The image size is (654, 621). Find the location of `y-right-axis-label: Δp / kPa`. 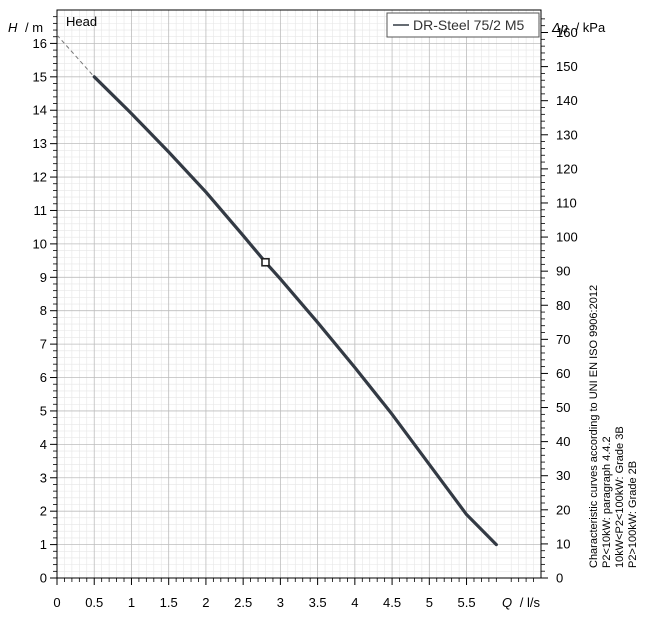

y-right-axis-label: Δp / kPa is located at coordinates (578, 27).